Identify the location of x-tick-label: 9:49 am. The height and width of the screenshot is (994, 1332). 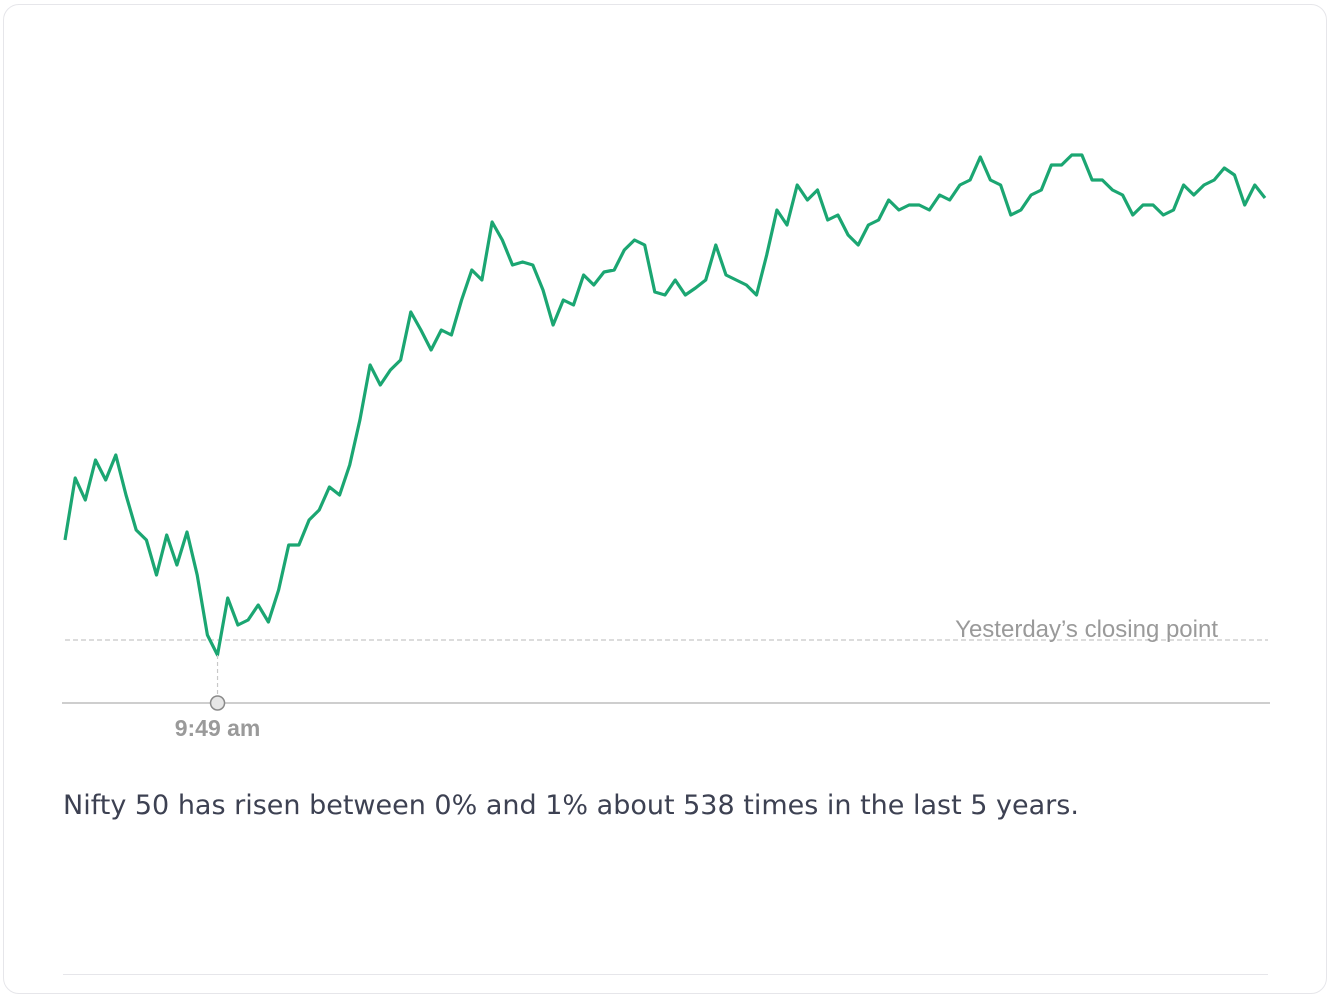
(218, 728).